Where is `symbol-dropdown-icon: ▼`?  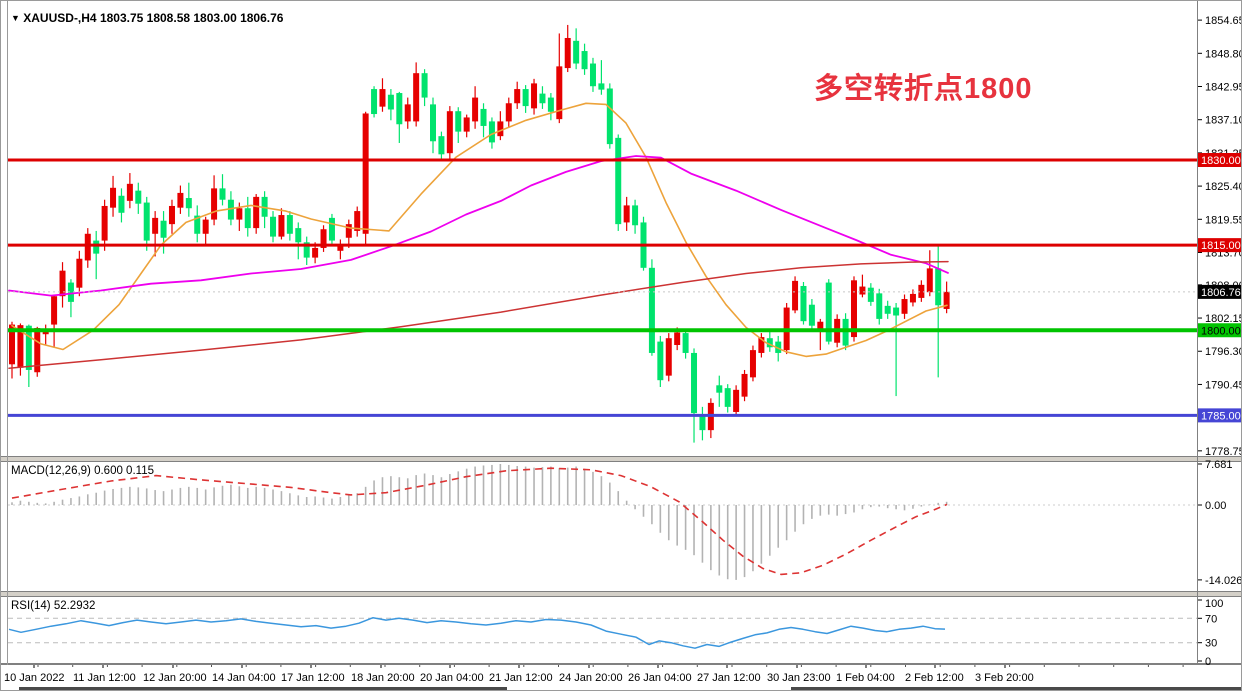 symbol-dropdown-icon: ▼ is located at coordinates (15, 18).